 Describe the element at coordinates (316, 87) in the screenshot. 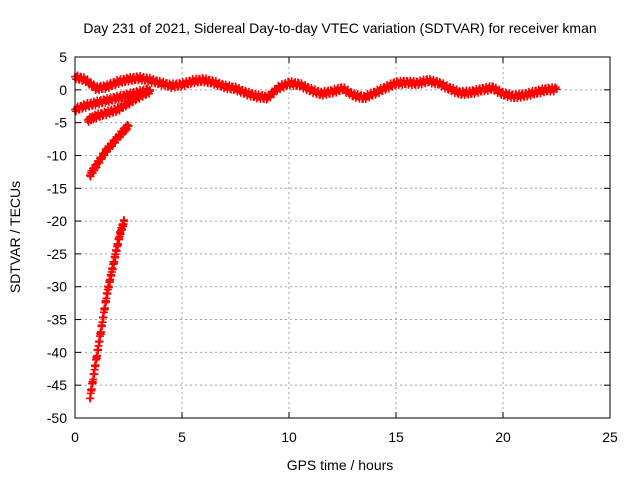

I see `series-main-track` at that location.